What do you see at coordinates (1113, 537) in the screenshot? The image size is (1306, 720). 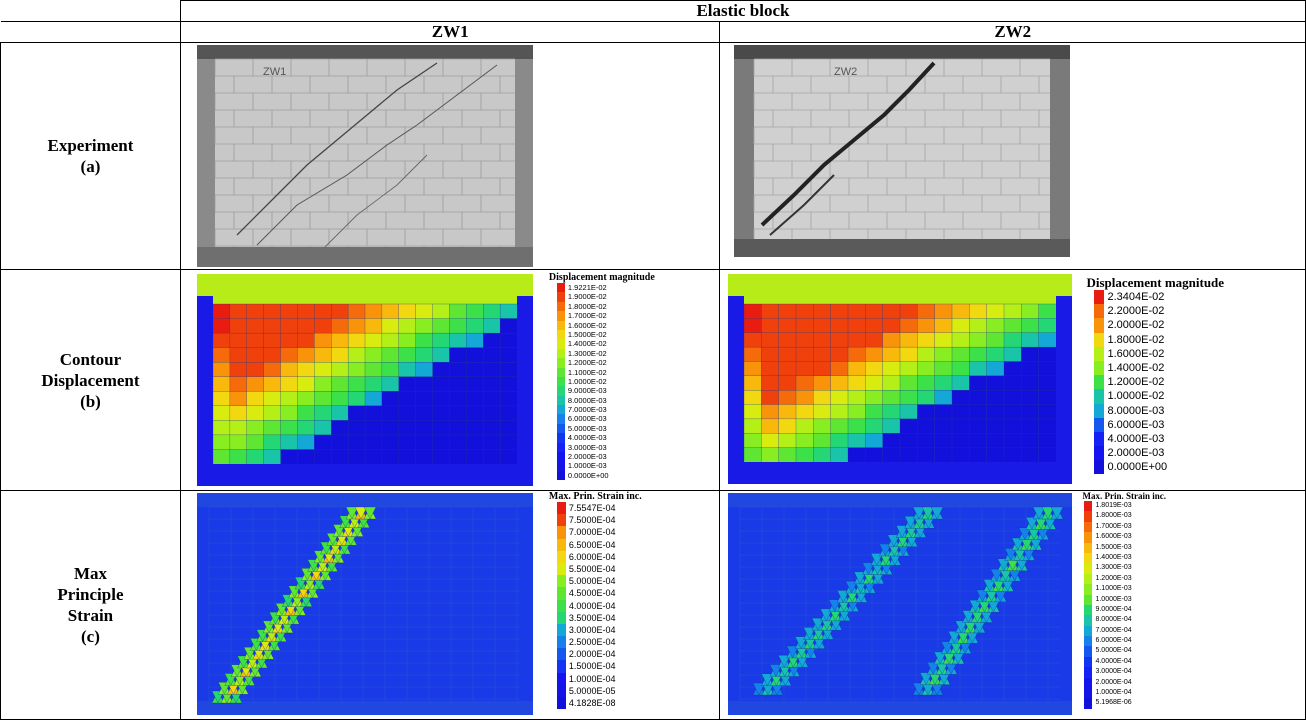 I see `legend-value: 1.6000E-03` at bounding box center [1113, 537].